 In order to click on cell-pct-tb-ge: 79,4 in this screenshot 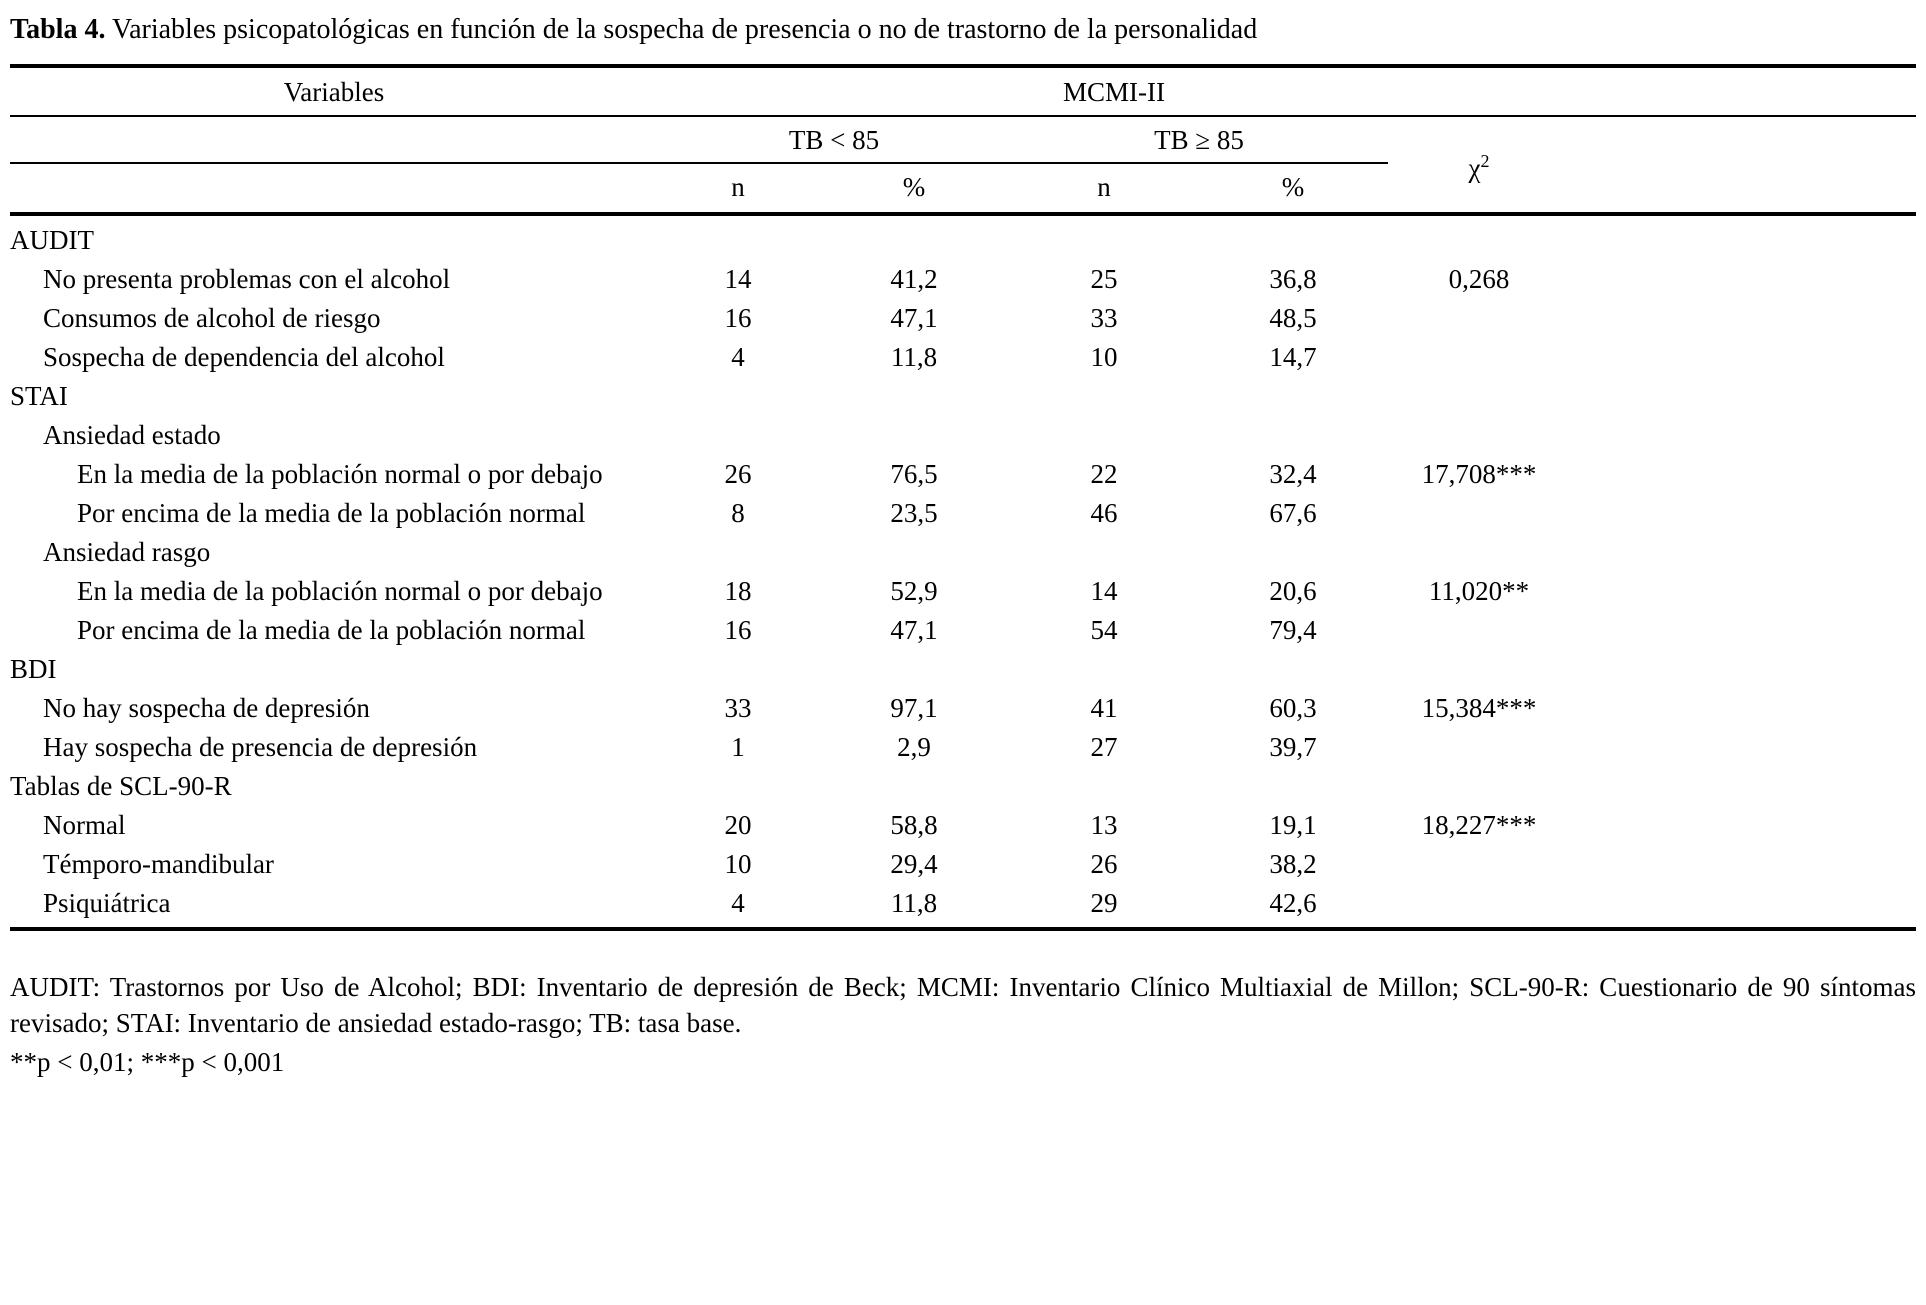, I will do `click(1293, 630)`.